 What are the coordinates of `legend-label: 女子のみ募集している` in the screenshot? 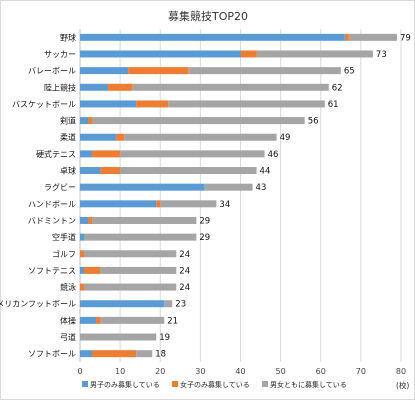 It's located at (215, 384).